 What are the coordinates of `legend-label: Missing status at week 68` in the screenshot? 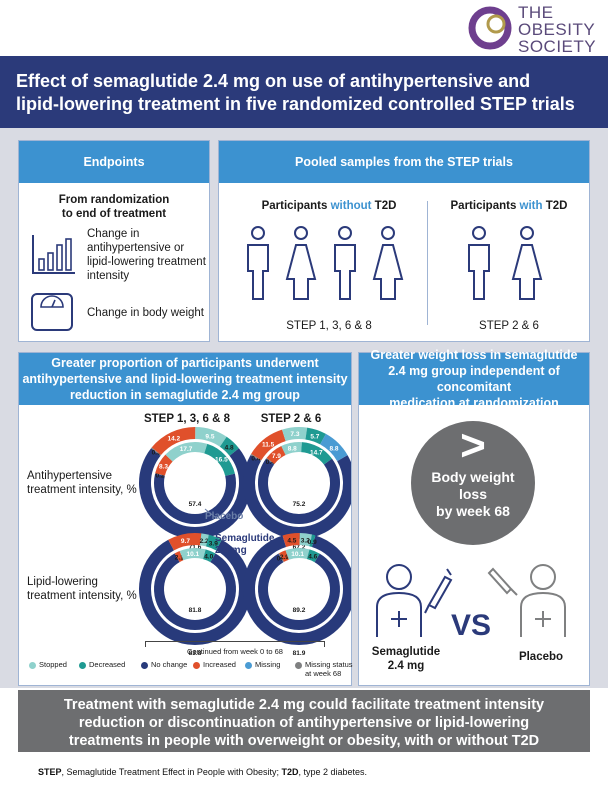 It's located at (329, 669).